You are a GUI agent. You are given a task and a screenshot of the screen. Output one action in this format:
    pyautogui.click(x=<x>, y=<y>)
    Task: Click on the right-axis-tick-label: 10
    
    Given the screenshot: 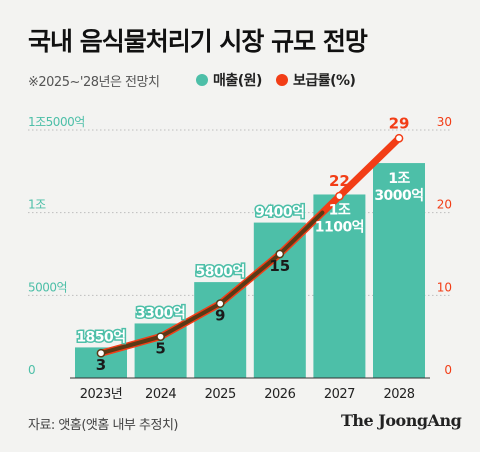 What is the action you would take?
    pyautogui.click(x=444, y=287)
    